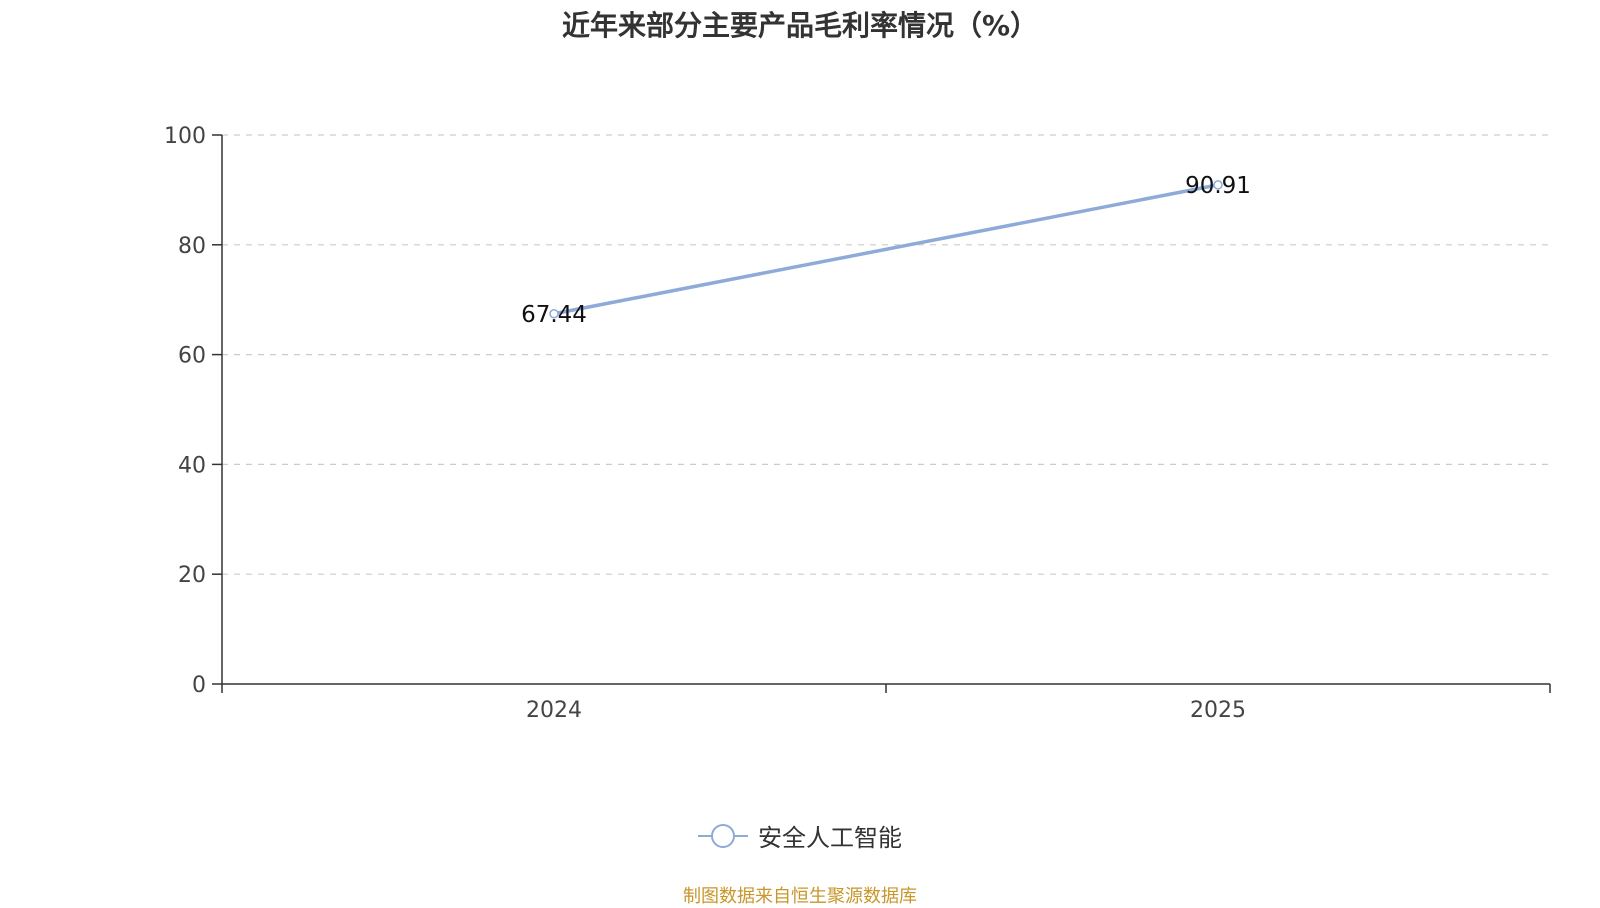 The width and height of the screenshot is (1600, 908). Describe the element at coordinates (192, 465) in the screenshot. I see `y-tick-label: 40` at that location.